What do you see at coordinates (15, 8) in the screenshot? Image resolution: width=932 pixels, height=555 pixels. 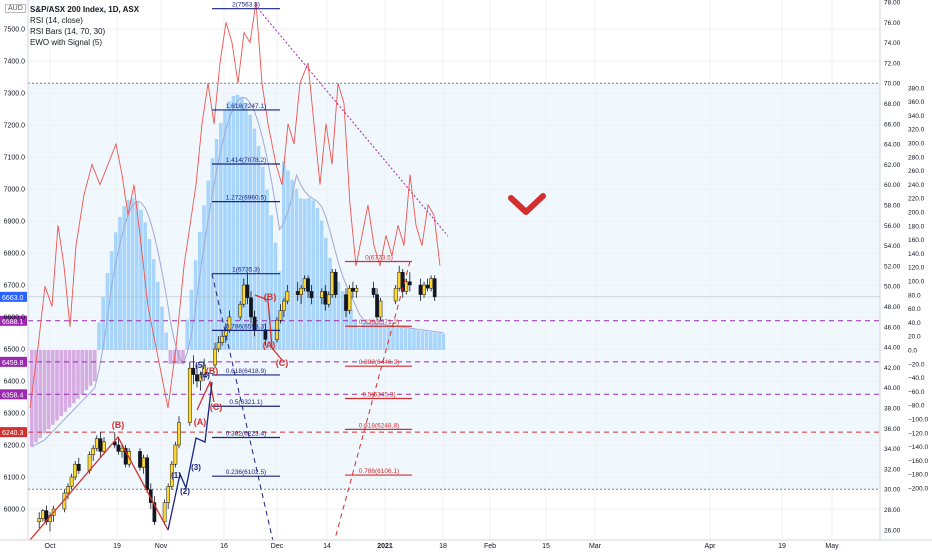 I see `currency-badge: AUD` at bounding box center [15, 8].